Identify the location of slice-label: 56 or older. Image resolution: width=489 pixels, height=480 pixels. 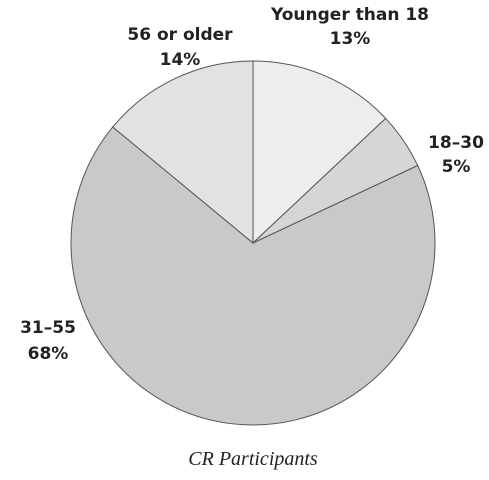
(180, 35).